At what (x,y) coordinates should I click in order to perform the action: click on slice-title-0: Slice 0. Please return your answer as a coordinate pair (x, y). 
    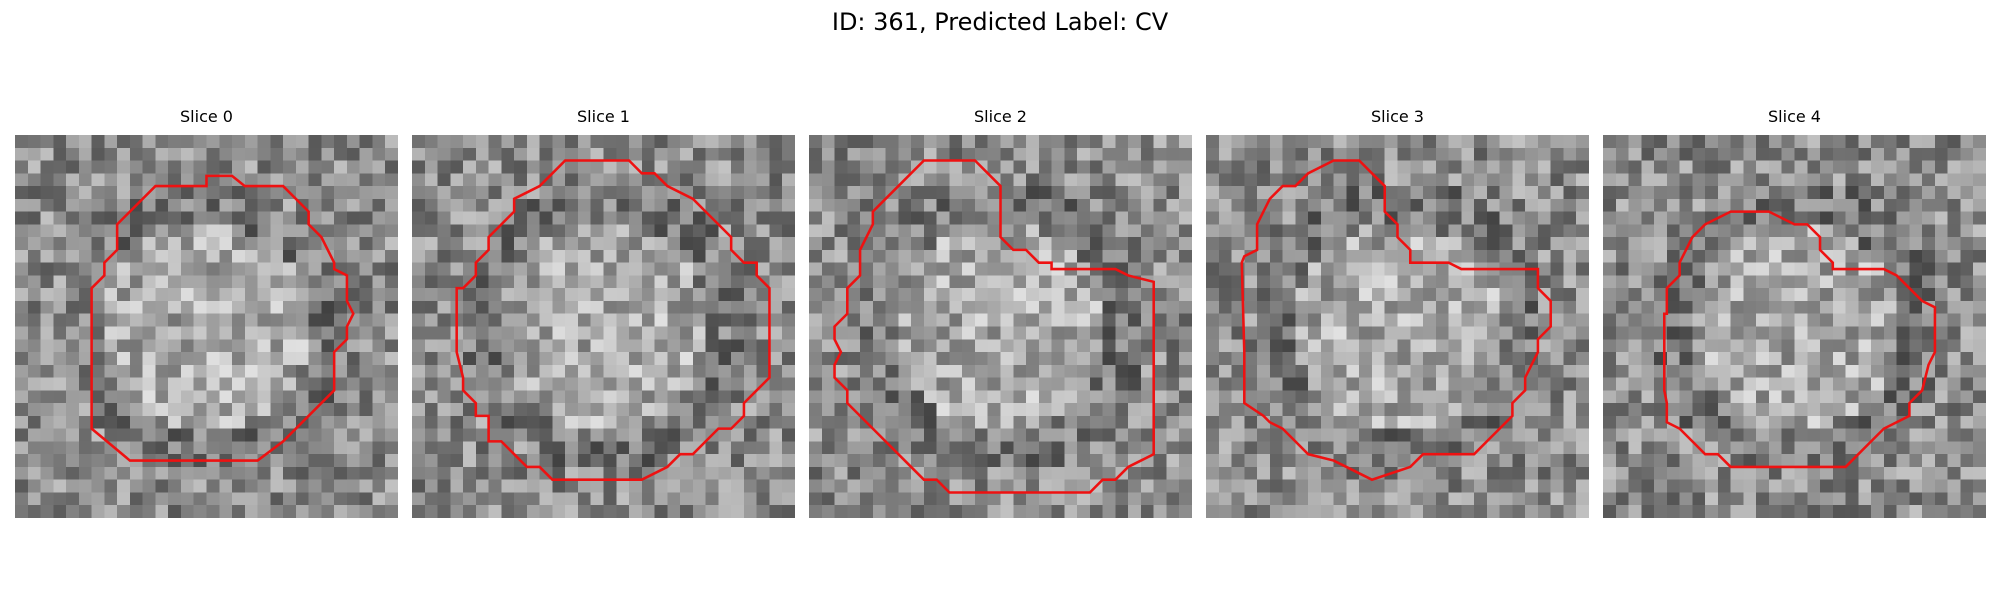
    Looking at the image, I should click on (206, 116).